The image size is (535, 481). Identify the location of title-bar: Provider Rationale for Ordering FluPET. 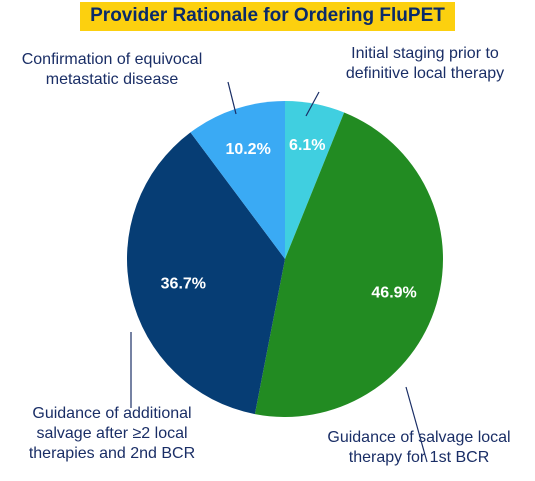
(267, 19).